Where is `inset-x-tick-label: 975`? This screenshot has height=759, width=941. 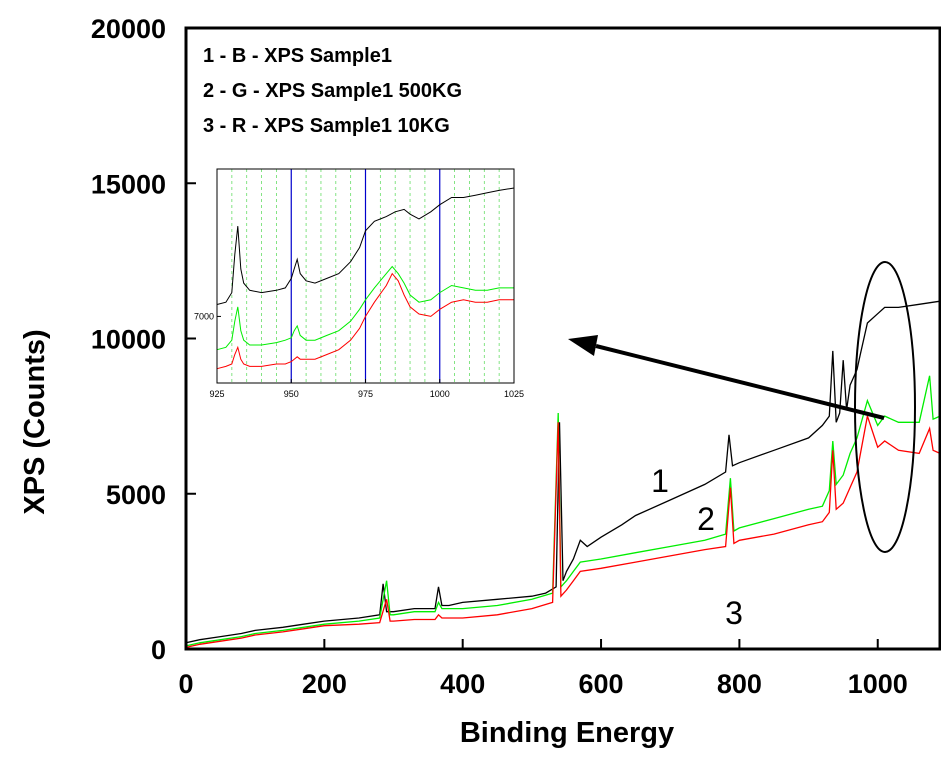
inset-x-tick-label: 975 is located at coordinates (365, 394).